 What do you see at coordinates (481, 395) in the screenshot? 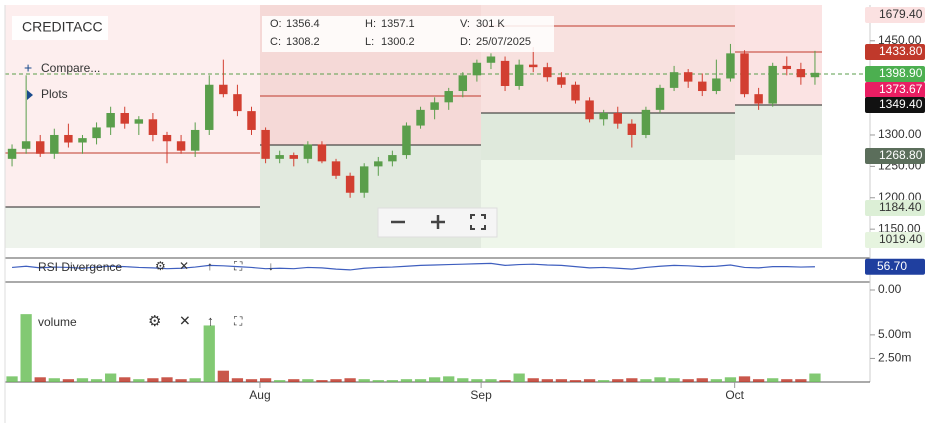
I see `x-tick-label: Sep` at bounding box center [481, 395].